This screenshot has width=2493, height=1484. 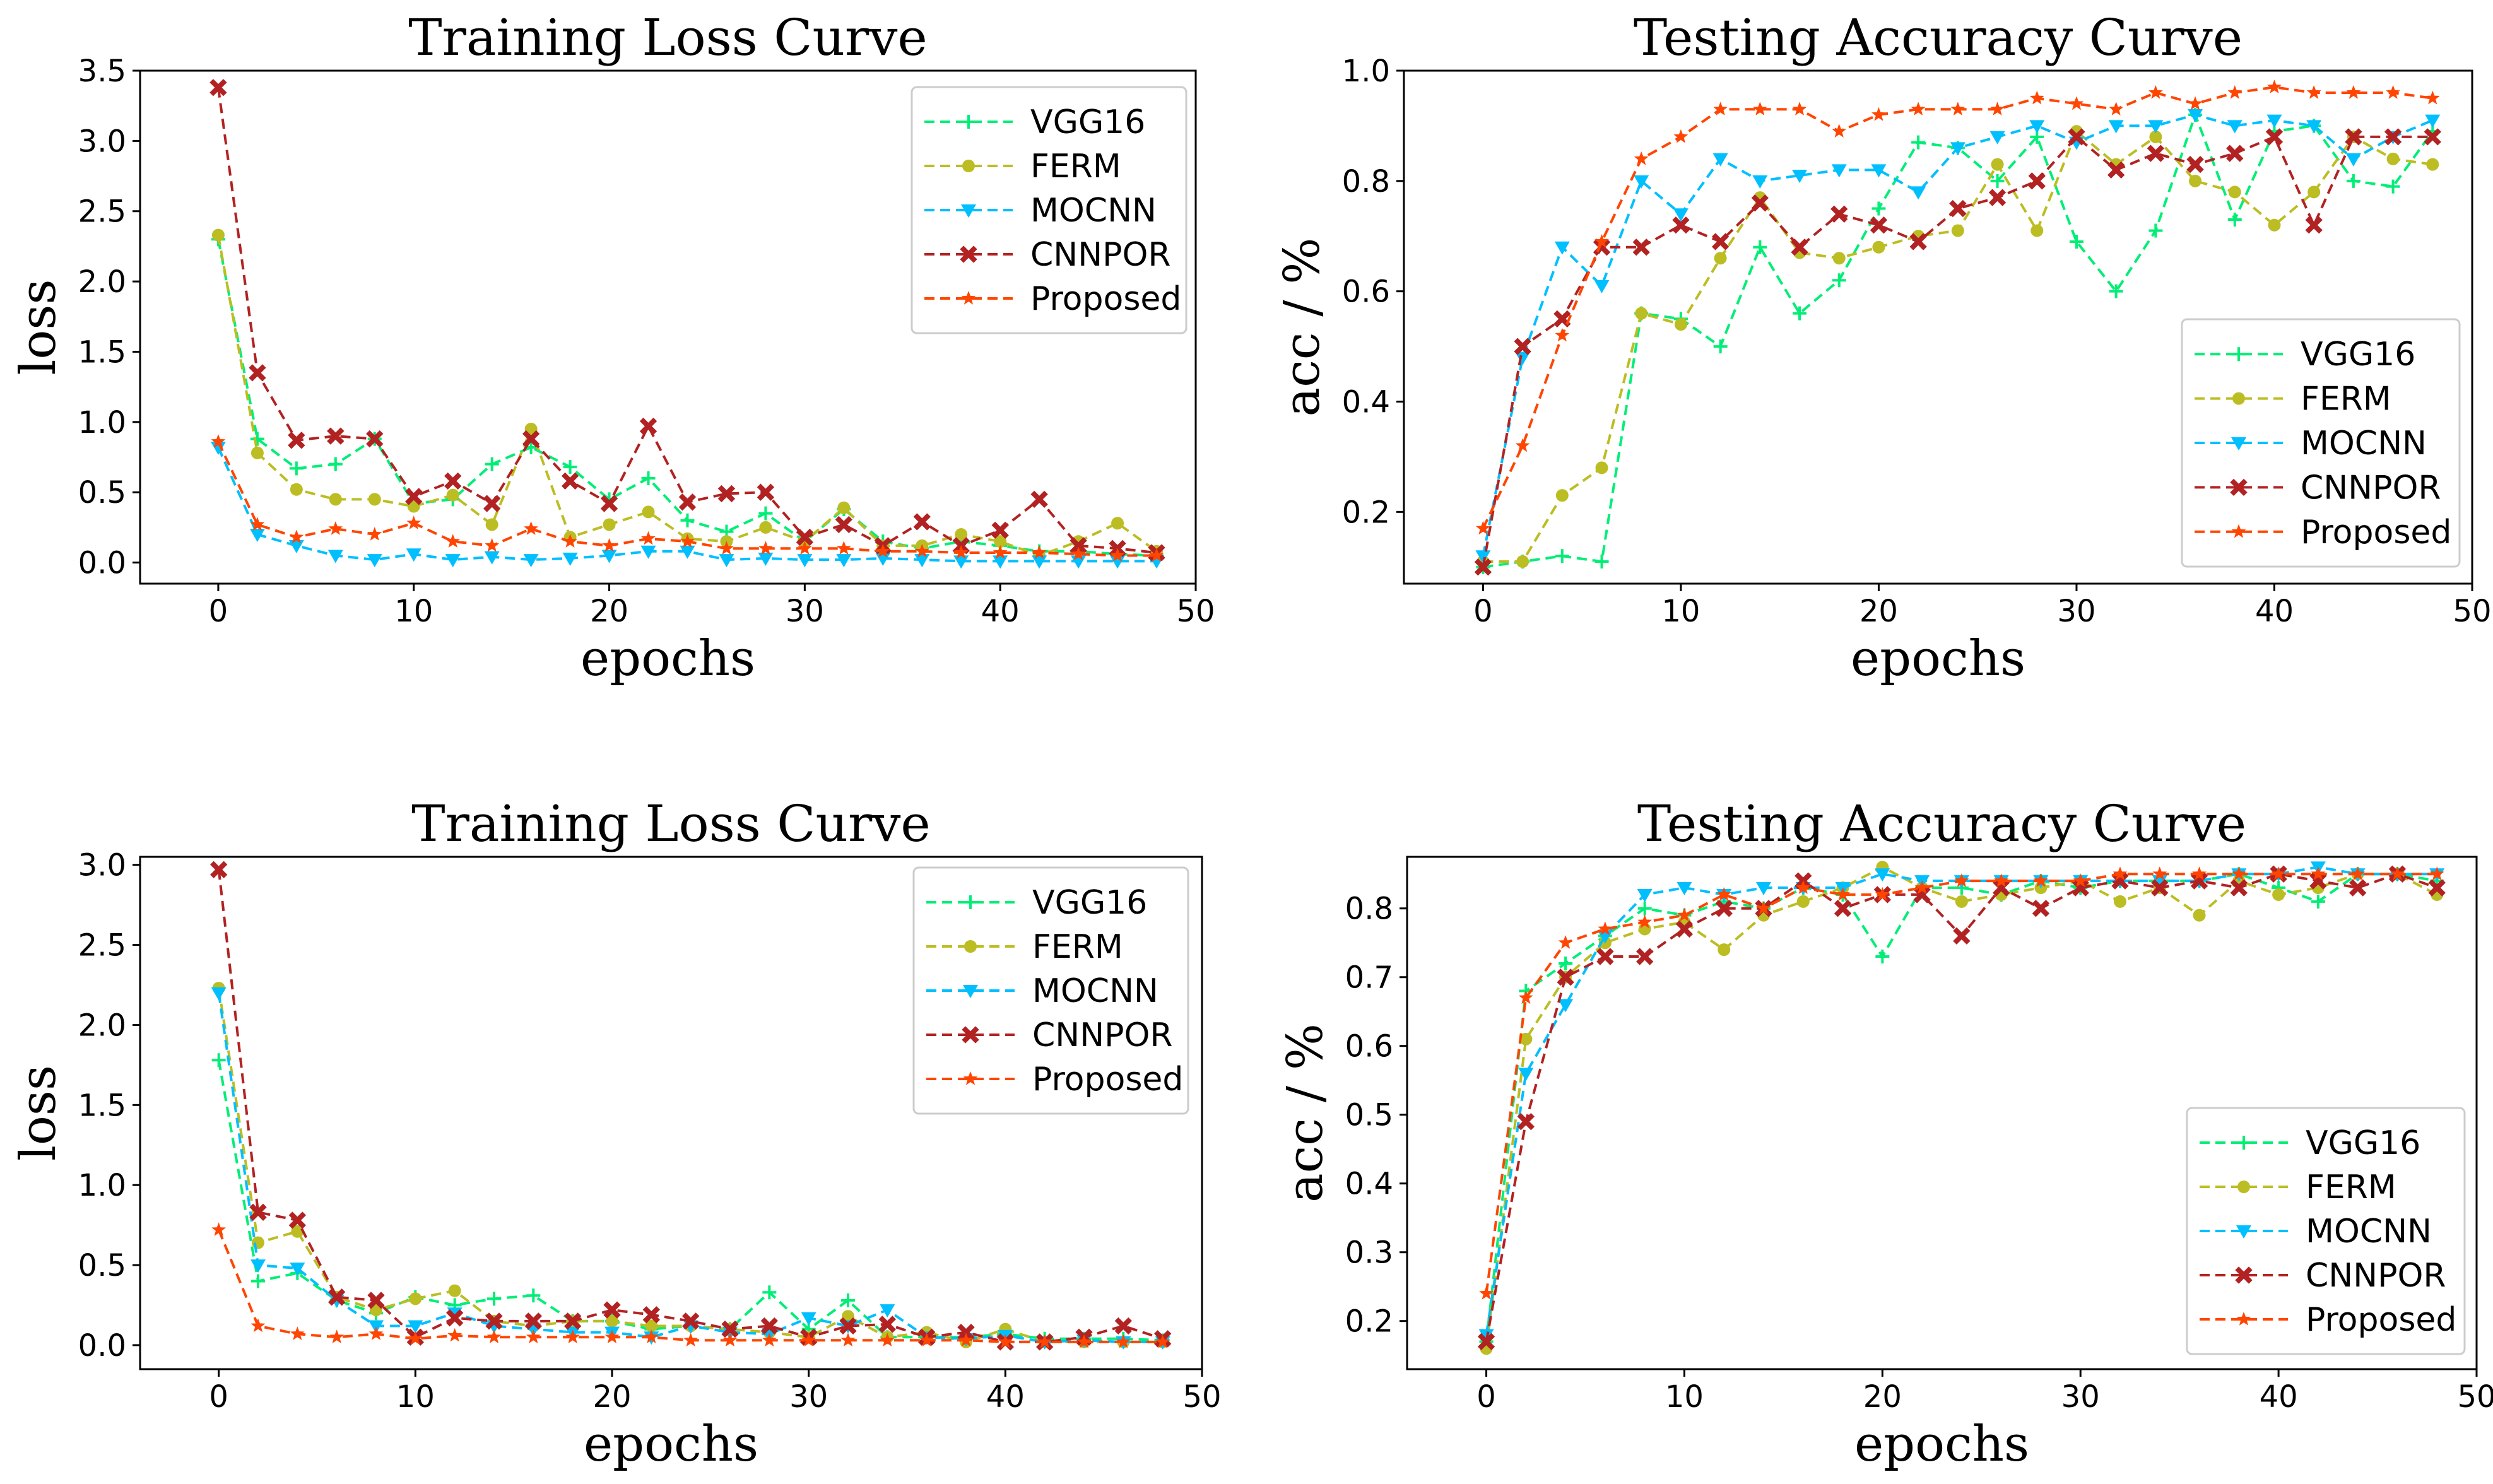 What do you see at coordinates (2472, 611) in the screenshot?
I see `x-tick-label: 50` at bounding box center [2472, 611].